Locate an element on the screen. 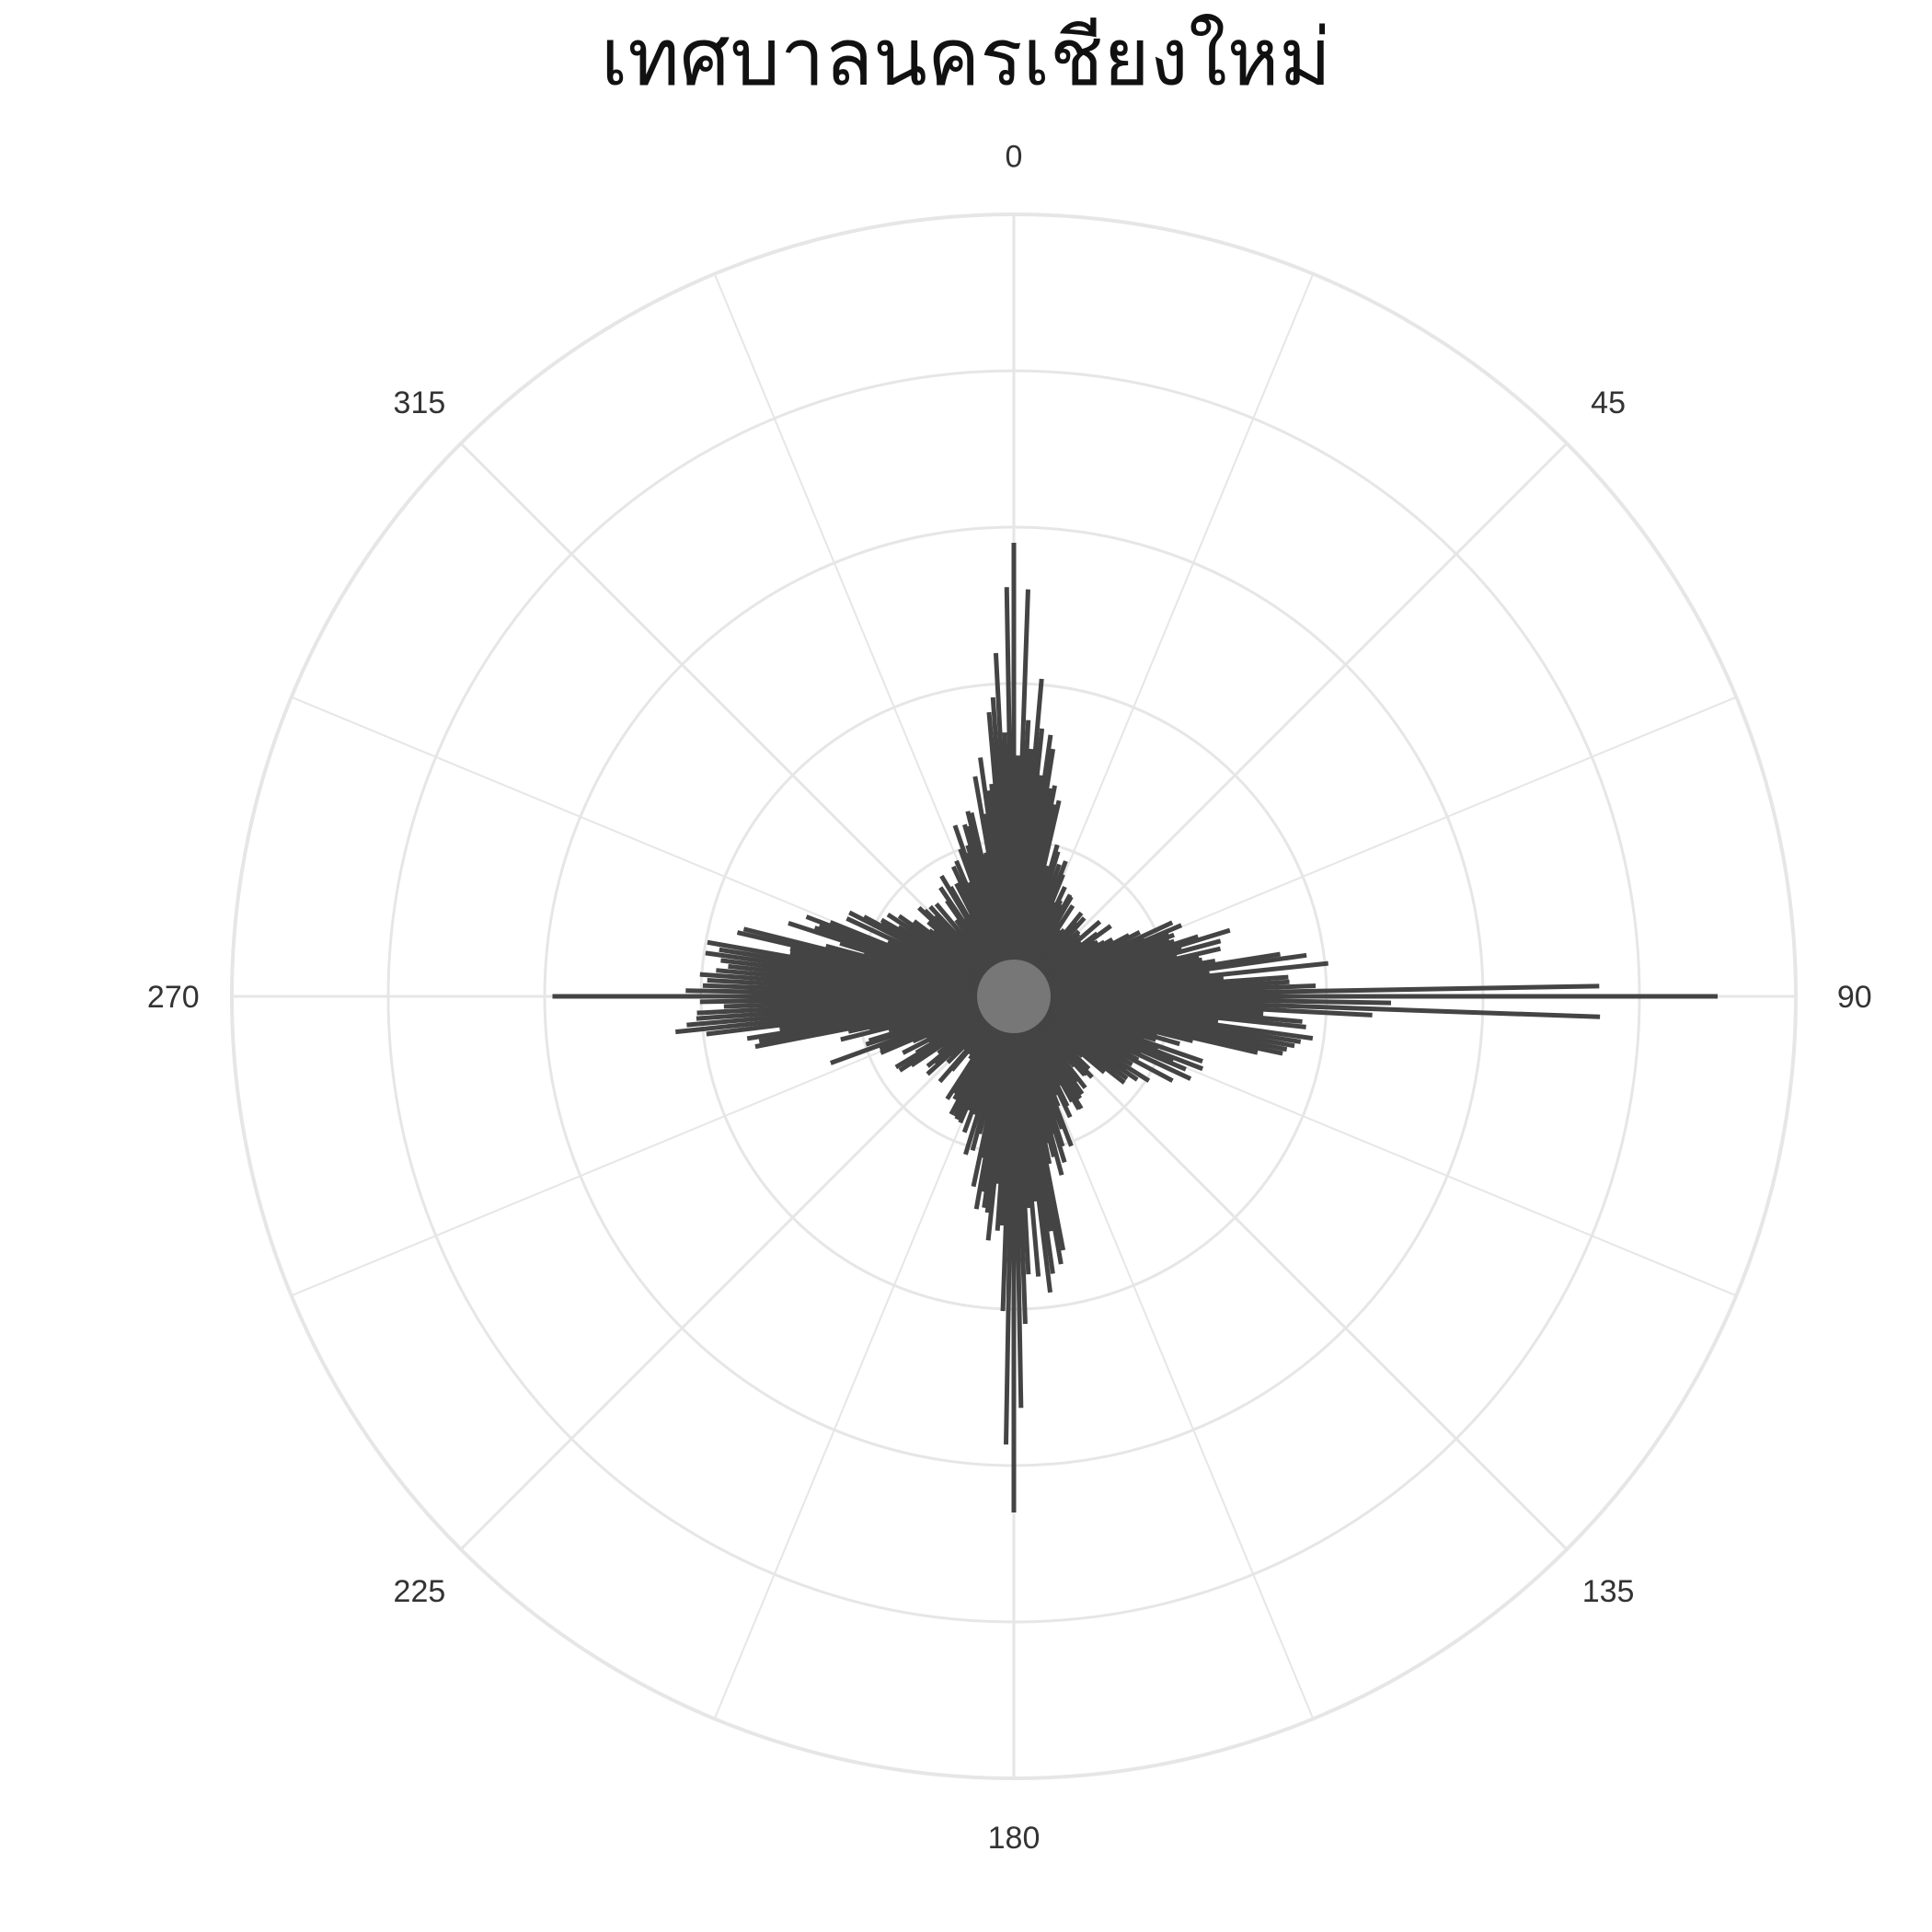  chart-title: เทศบาลนครเชียงใหม่ is located at coordinates (966, 58).